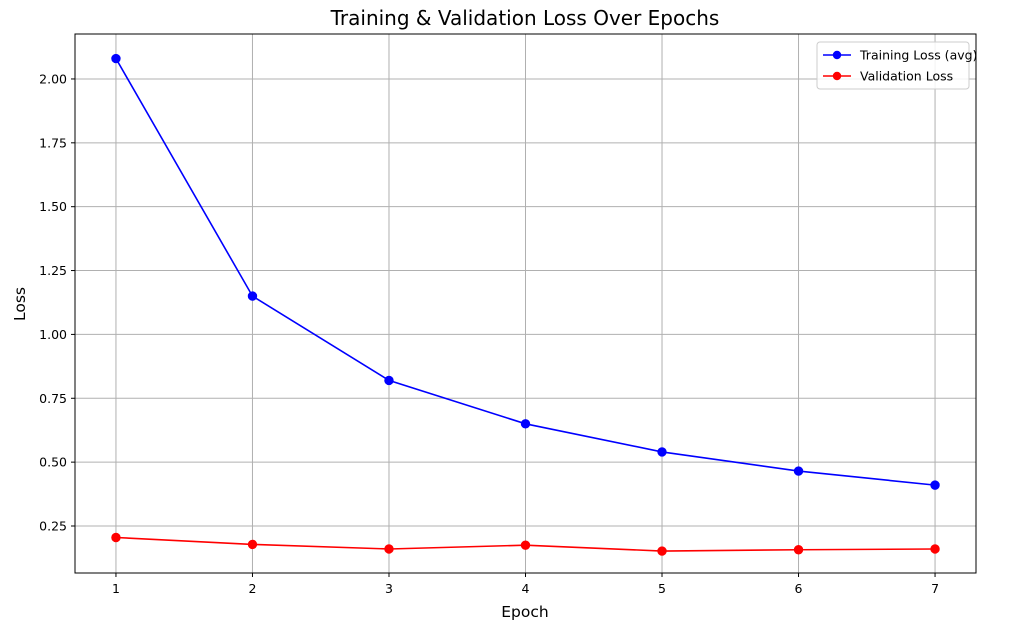 The height and width of the screenshot is (630, 1014). What do you see at coordinates (53, 334) in the screenshot?
I see `y-tick-label: 1.00` at bounding box center [53, 334].